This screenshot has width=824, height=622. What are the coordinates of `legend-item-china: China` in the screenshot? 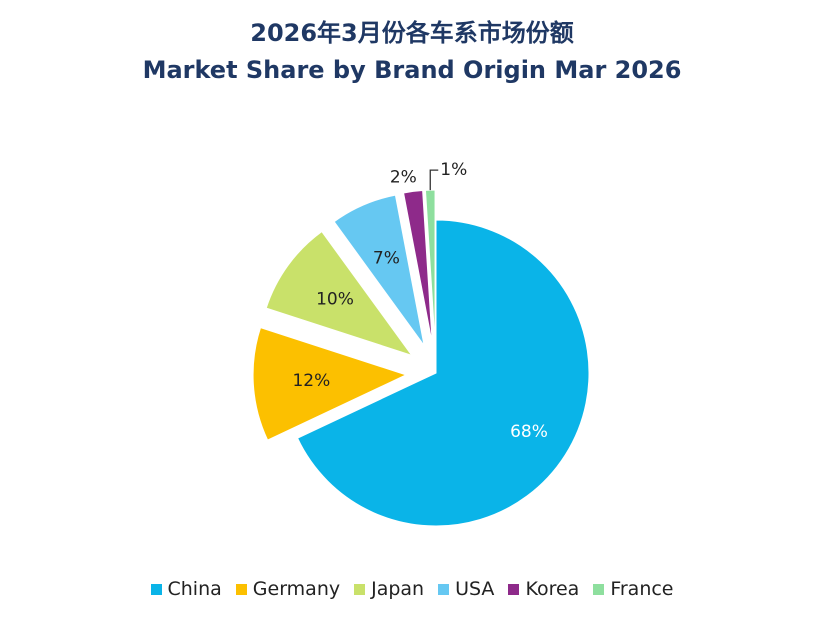 It's located at (186, 589).